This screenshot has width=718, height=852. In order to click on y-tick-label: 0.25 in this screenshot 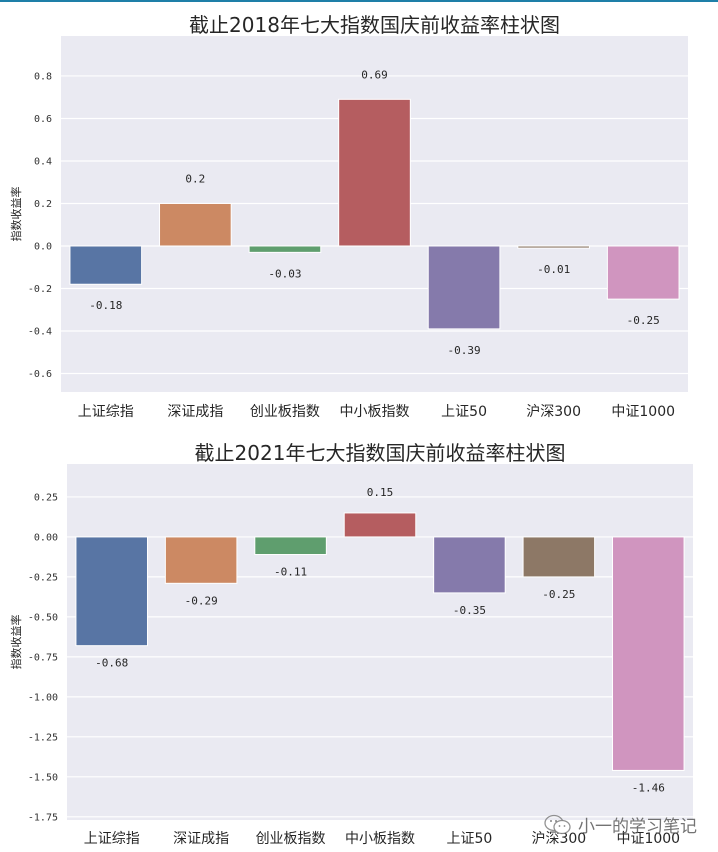, I will do `click(46, 497)`.